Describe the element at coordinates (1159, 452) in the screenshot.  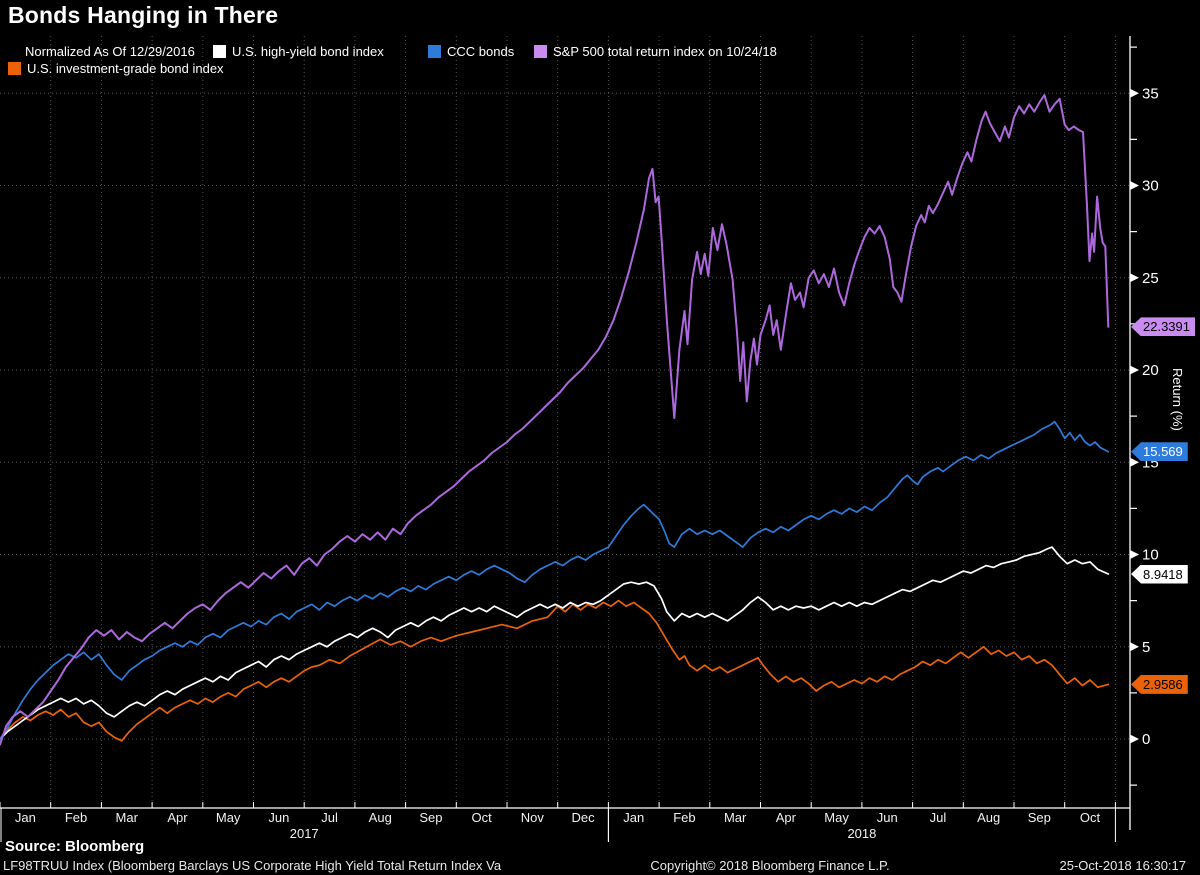
I see `last-value-tag-ccc: 15.569` at that location.